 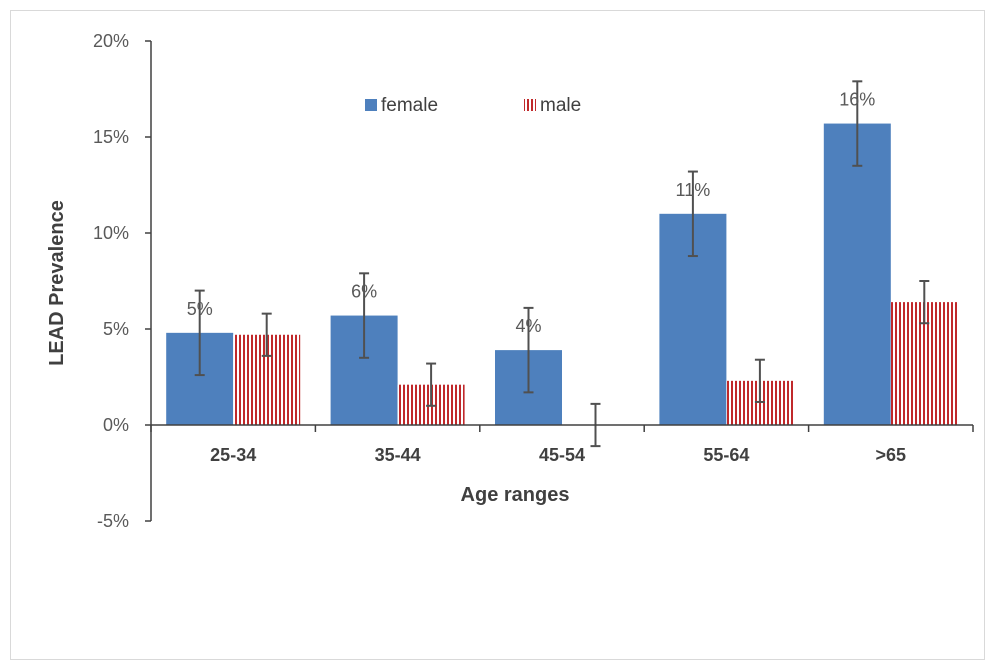 What do you see at coordinates (116, 425) in the screenshot?
I see `y-tick-label: 0%` at bounding box center [116, 425].